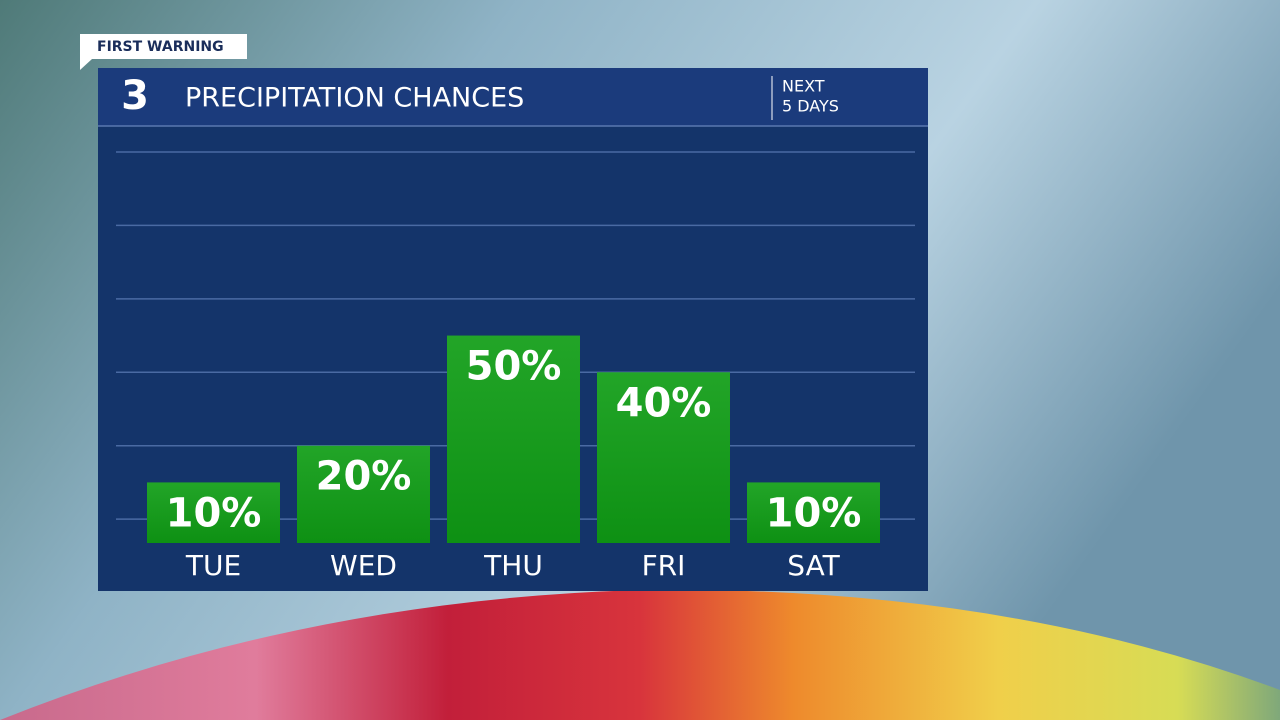 Image resolution: width=1280 pixels, height=720 pixels. I want to click on value-label: 50%, so click(514, 367).